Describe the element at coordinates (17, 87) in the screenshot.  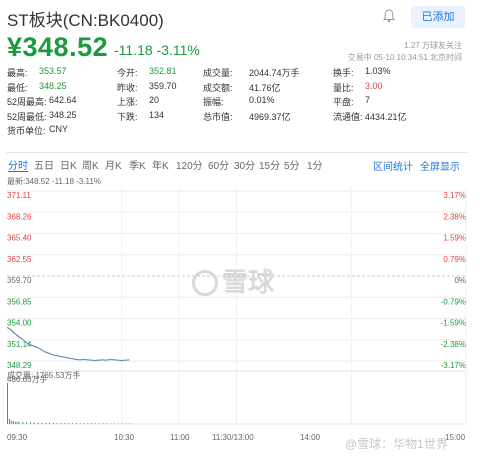
I see `stat-label: 最低:` at that location.